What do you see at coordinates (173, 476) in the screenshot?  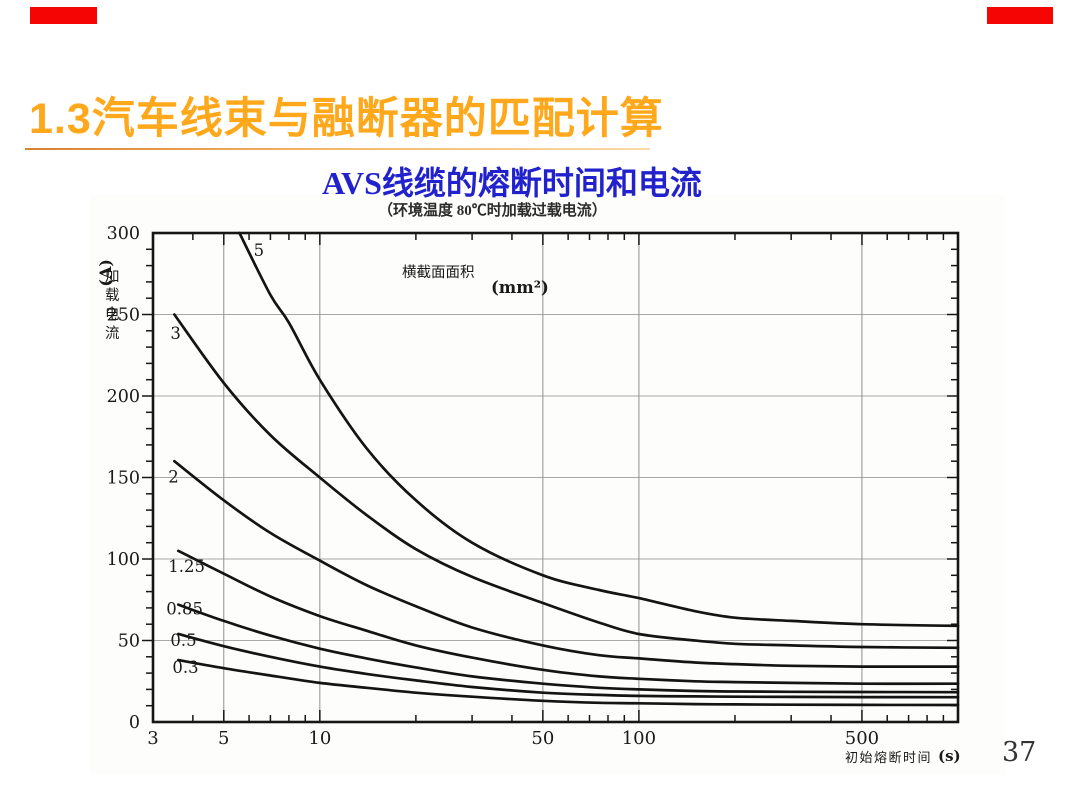 I see `curve-label-2: 2` at bounding box center [173, 476].